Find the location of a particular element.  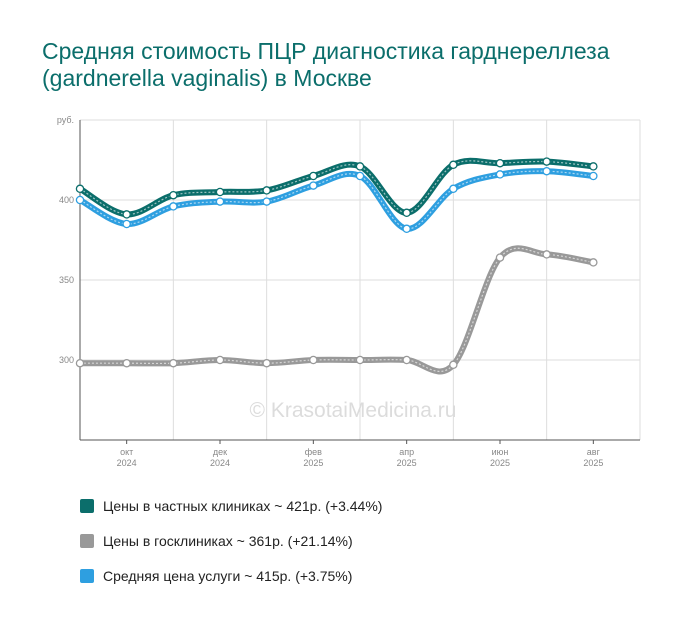

x-tick-month-5: фев is located at coordinates (313, 452).